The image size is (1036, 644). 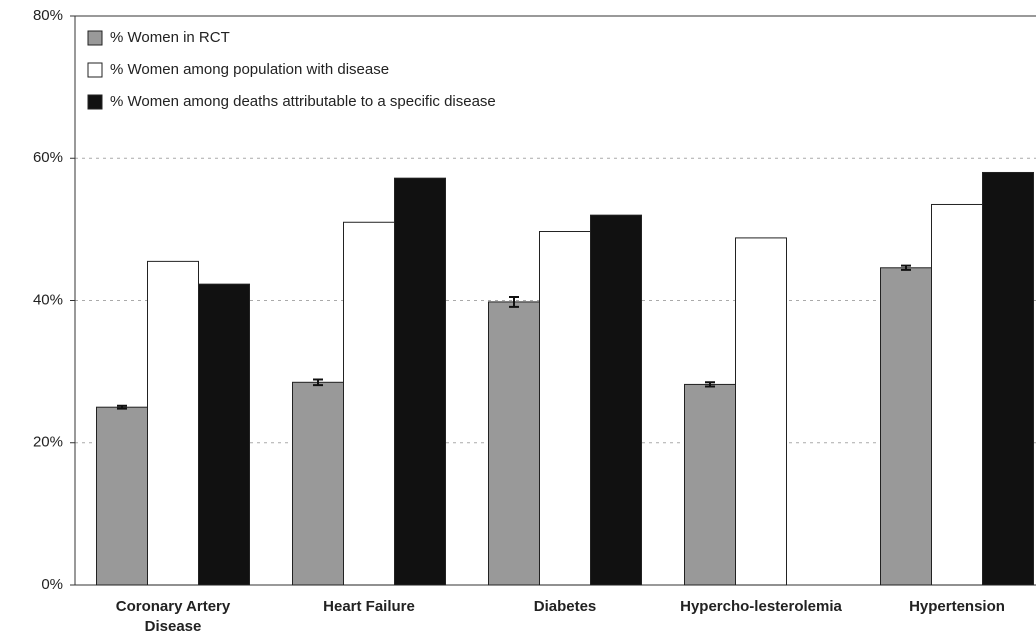 I want to click on y-tick-label: 60%, so click(x=48, y=157).